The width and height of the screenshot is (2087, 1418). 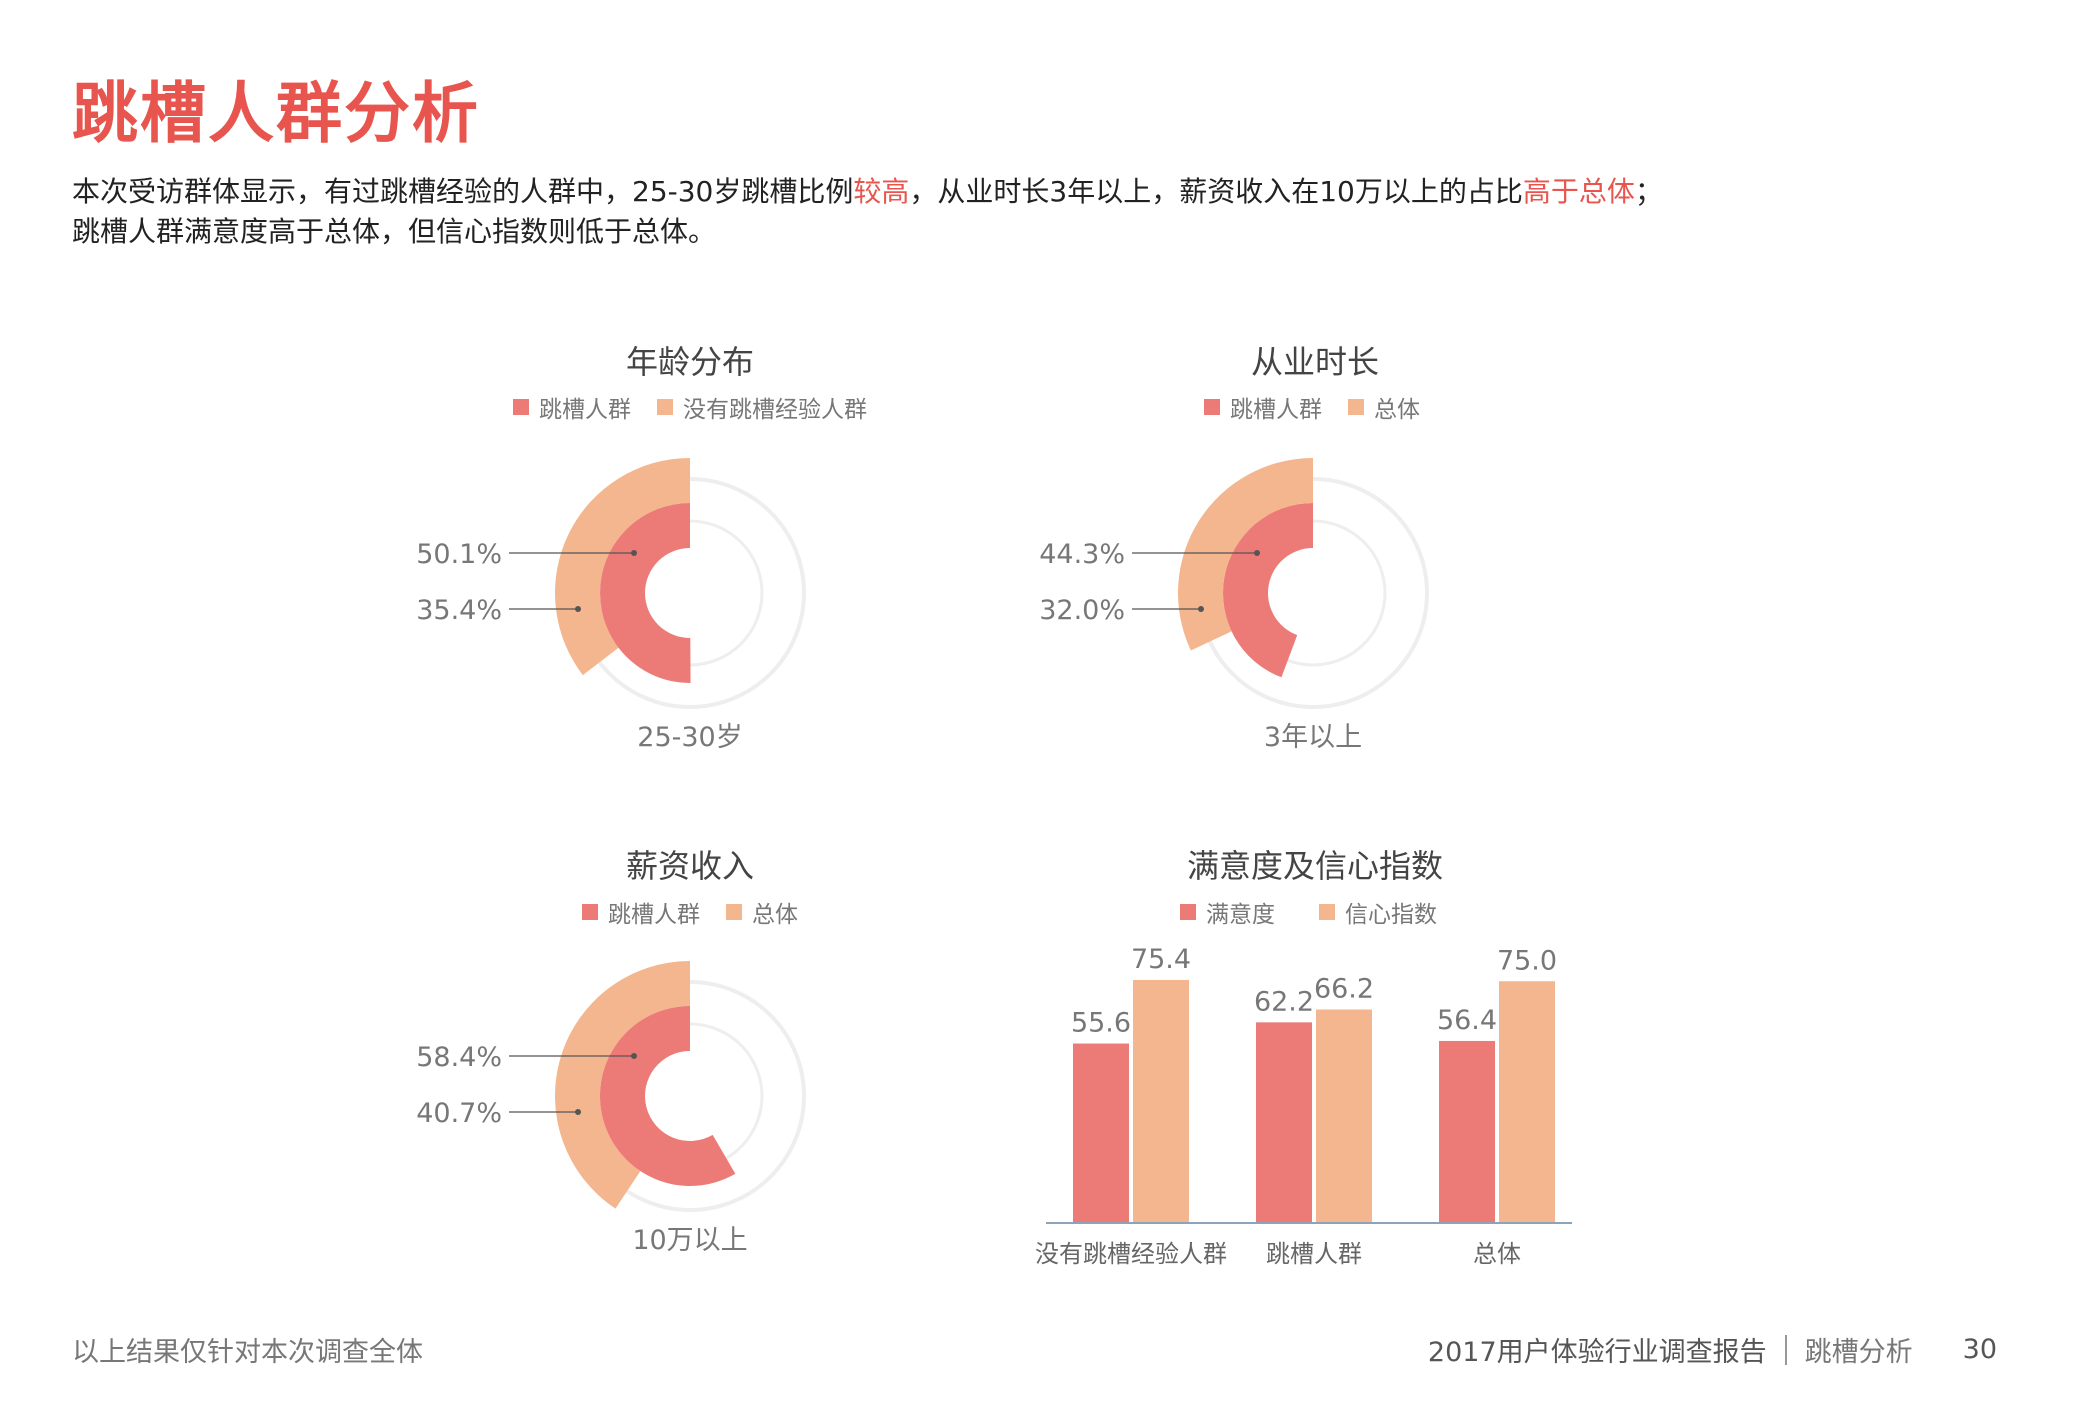 I want to click on data-label: 58.4%, so click(x=459, y=1057).